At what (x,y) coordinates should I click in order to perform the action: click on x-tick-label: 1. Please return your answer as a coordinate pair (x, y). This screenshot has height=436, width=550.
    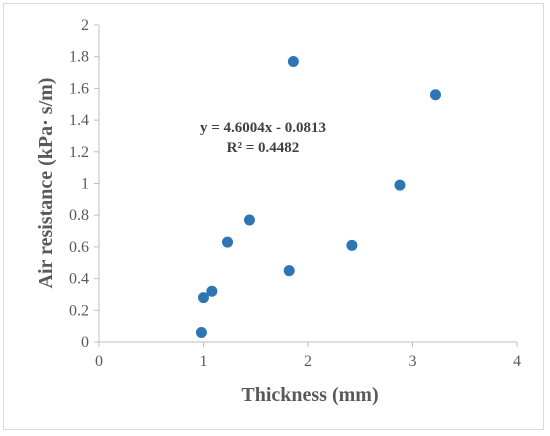
    Looking at the image, I should click on (204, 361).